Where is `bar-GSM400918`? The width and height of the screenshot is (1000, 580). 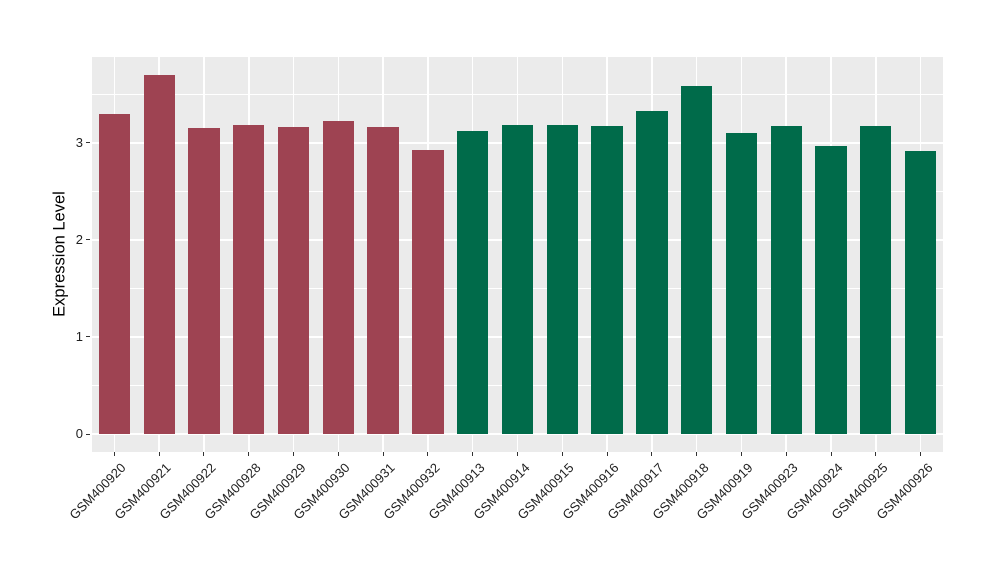
bar-GSM400918 is located at coordinates (696, 260).